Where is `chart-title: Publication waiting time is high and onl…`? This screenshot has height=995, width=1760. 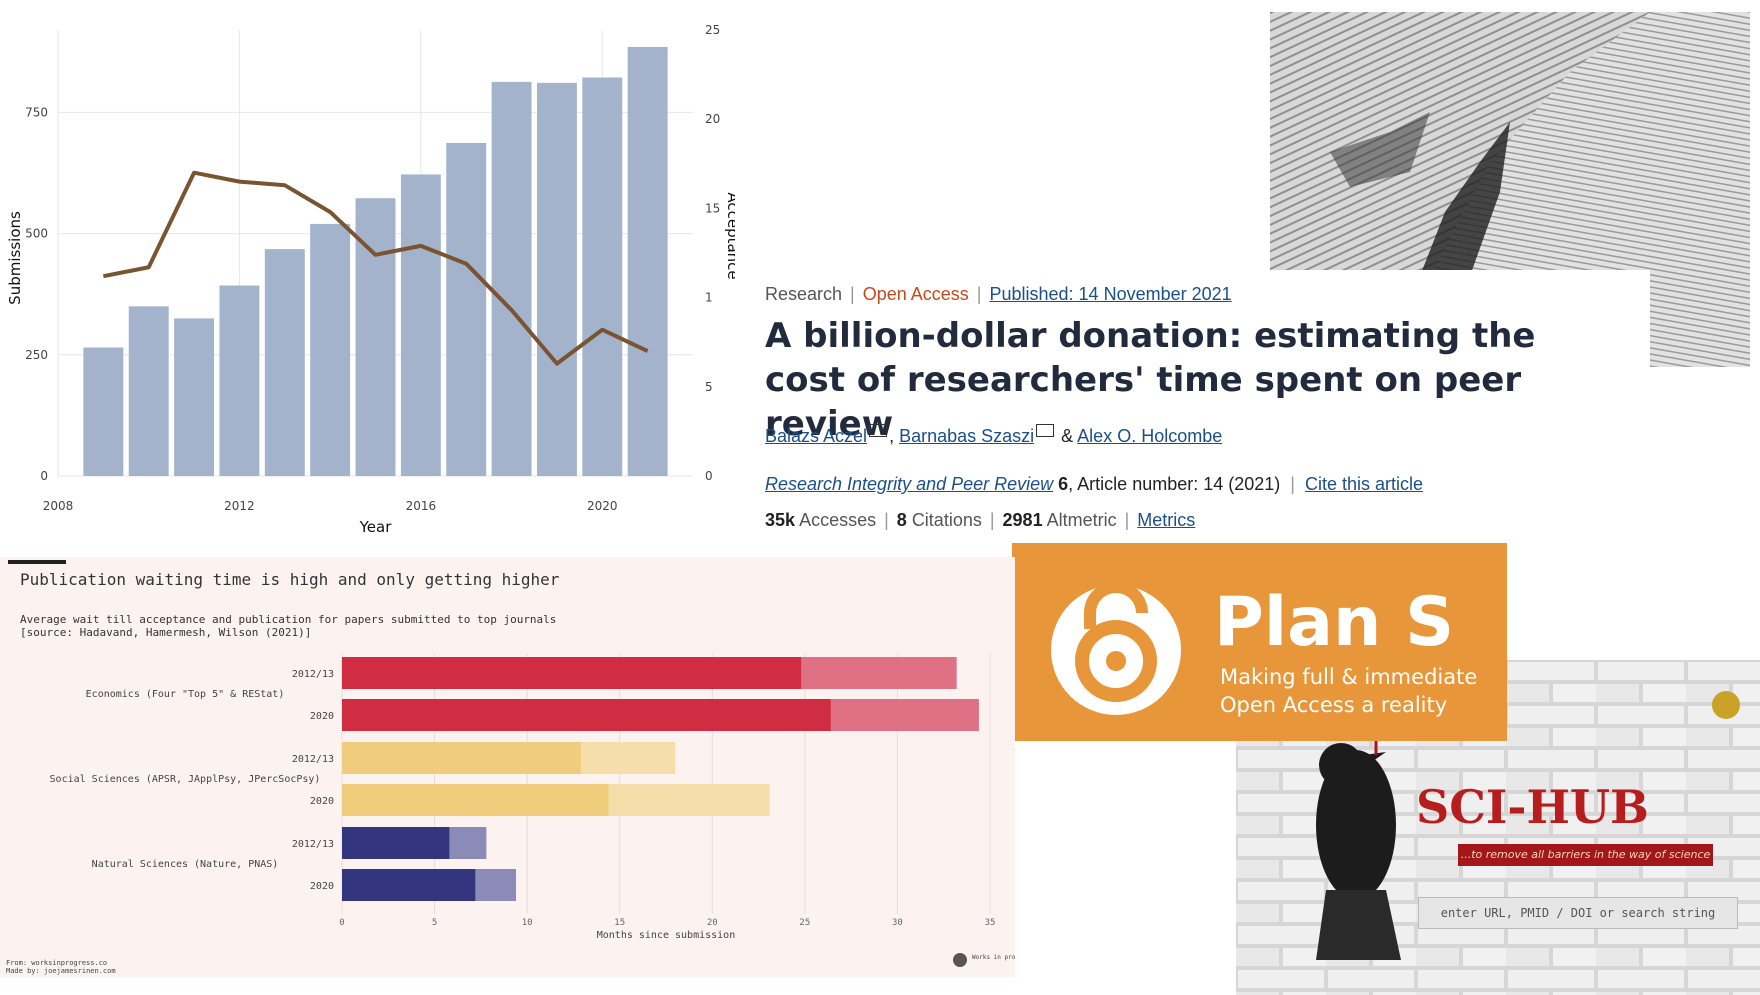 chart-title: Publication waiting time is high and onl… is located at coordinates (290, 579).